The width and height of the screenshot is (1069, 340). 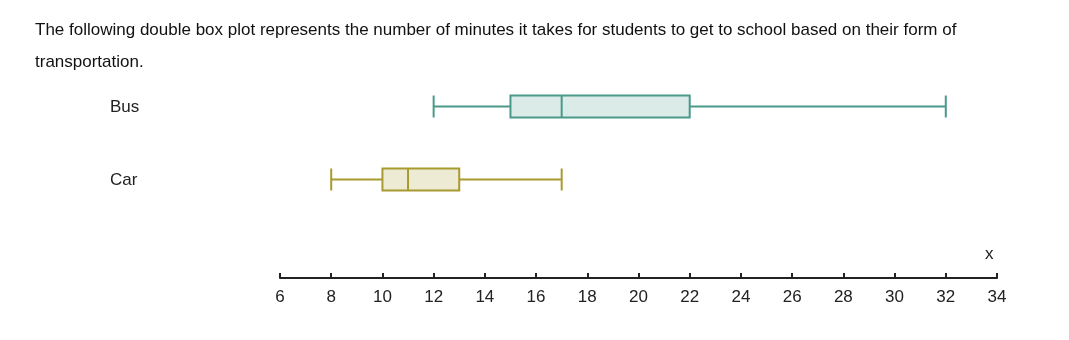 I want to click on chart-title: The following double box plot represents the number of minutes it takes for students to get to school based on their form of transportation., so click(x=498, y=45).